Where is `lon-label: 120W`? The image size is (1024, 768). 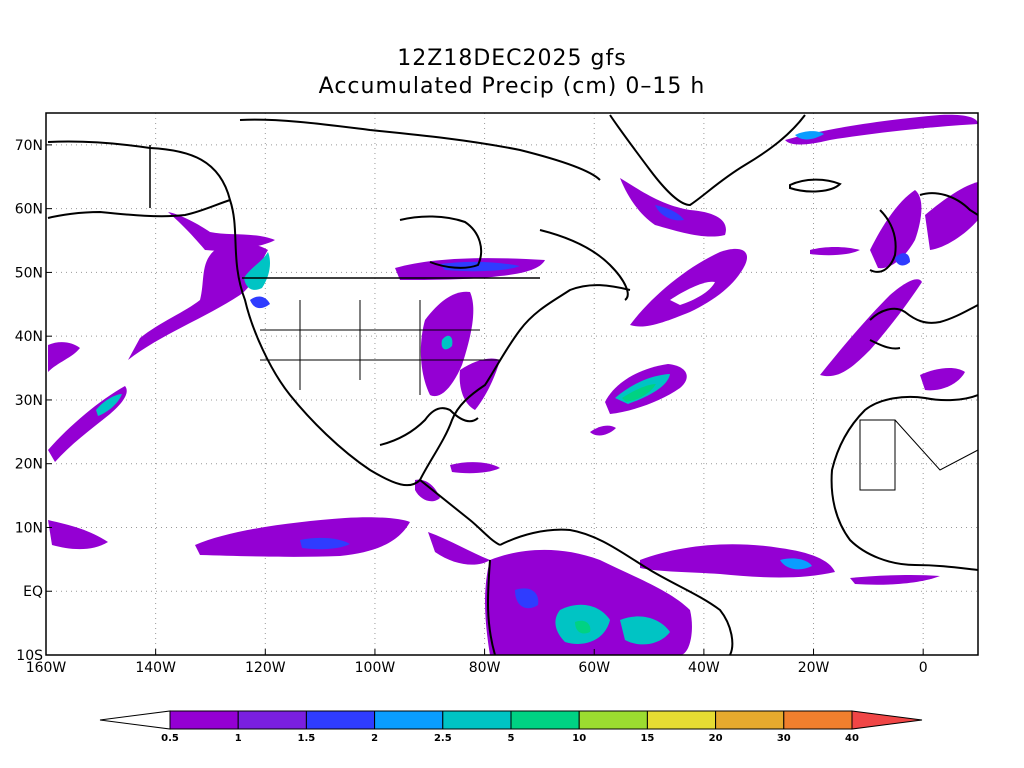 lon-label: 120W is located at coordinates (265, 668).